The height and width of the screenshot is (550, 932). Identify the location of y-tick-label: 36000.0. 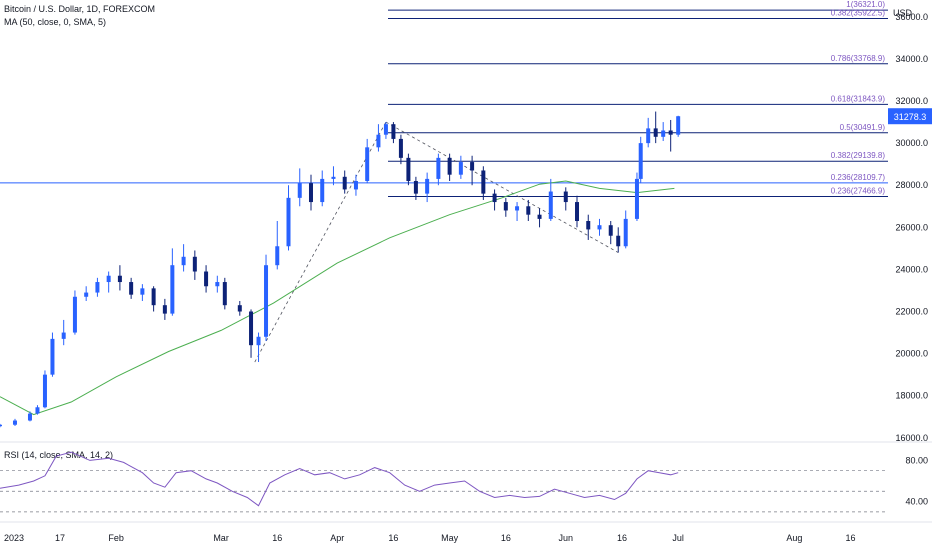
(911, 17).